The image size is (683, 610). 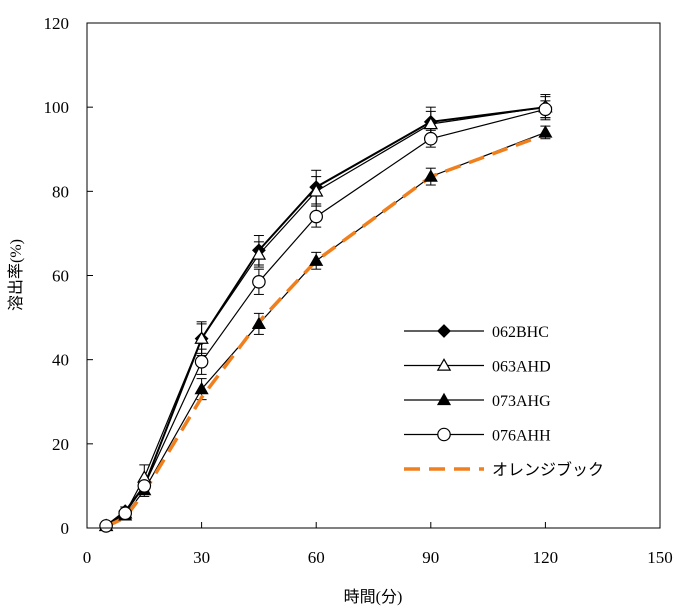 What do you see at coordinates (316, 557) in the screenshot?
I see `x-tick-label: 60` at bounding box center [316, 557].